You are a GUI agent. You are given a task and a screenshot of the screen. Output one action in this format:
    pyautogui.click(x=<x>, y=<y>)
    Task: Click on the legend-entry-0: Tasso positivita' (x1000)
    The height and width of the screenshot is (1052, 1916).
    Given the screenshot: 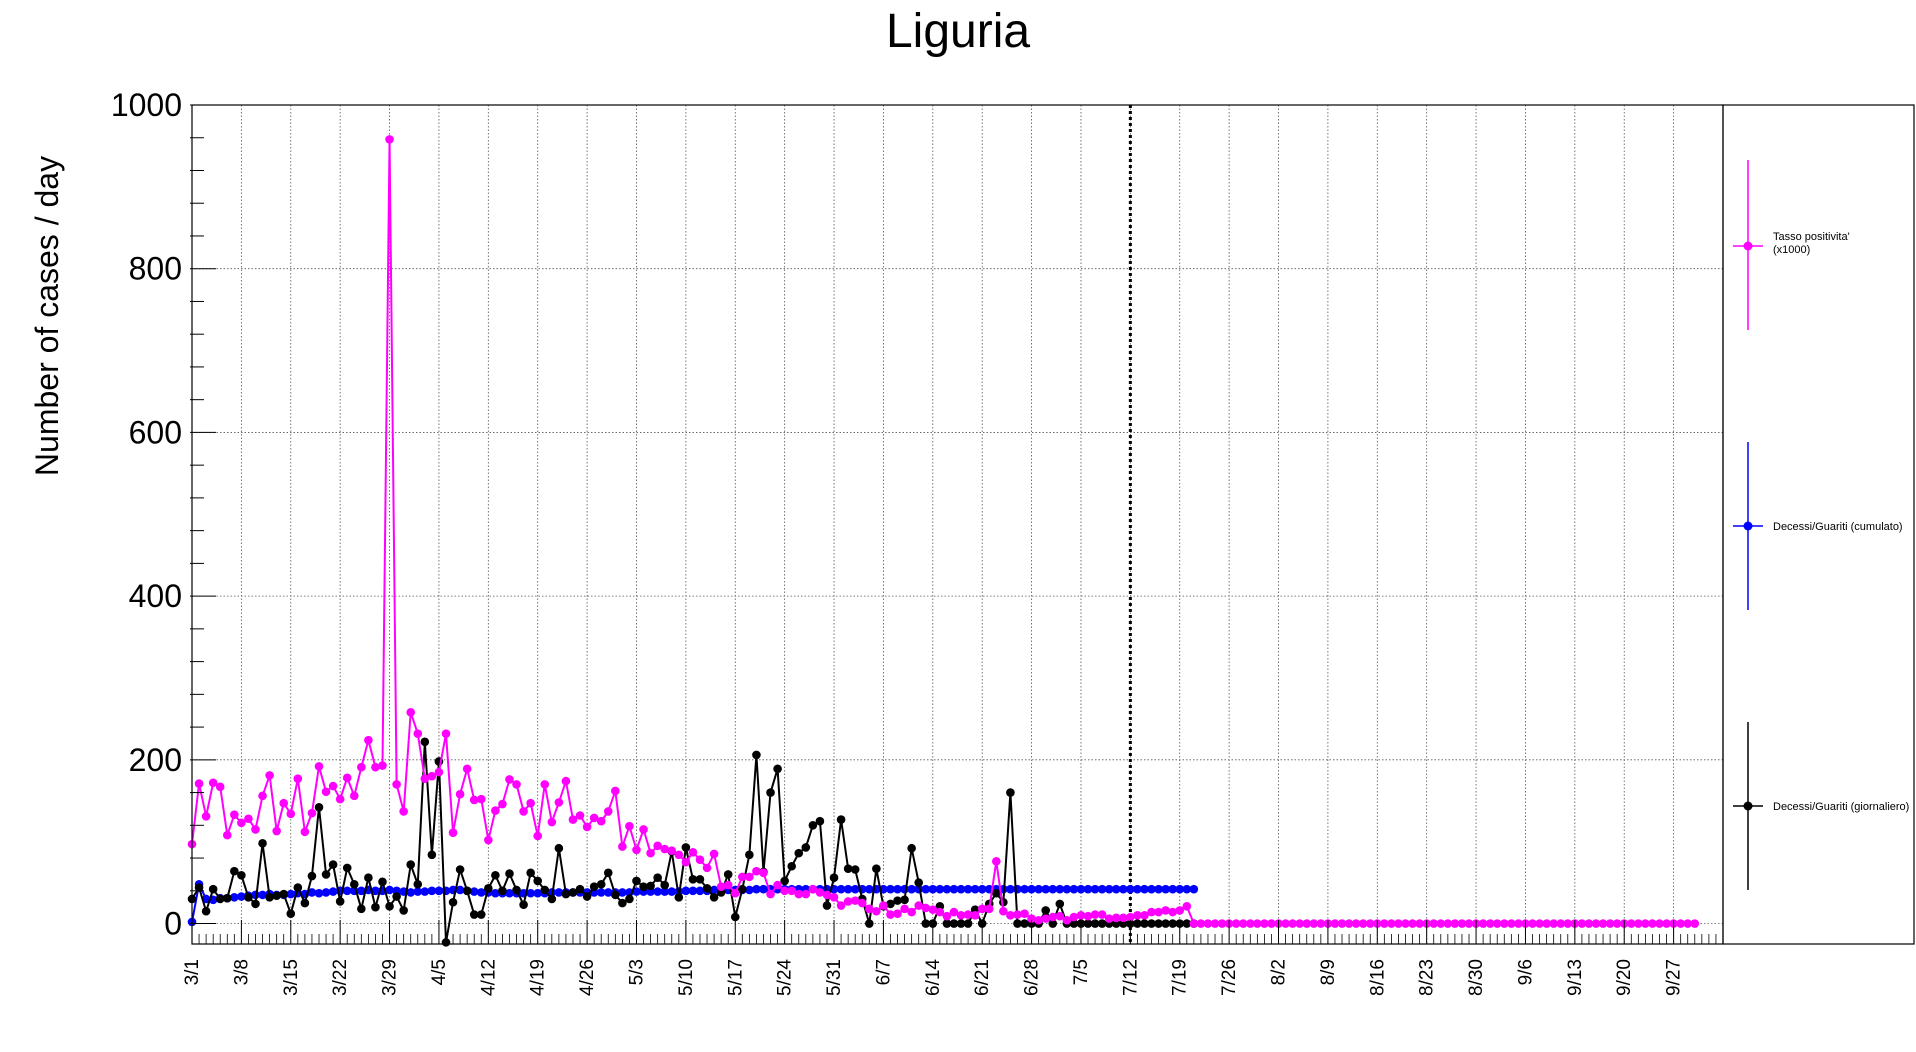 What is the action you would take?
    pyautogui.click(x=1791, y=245)
    